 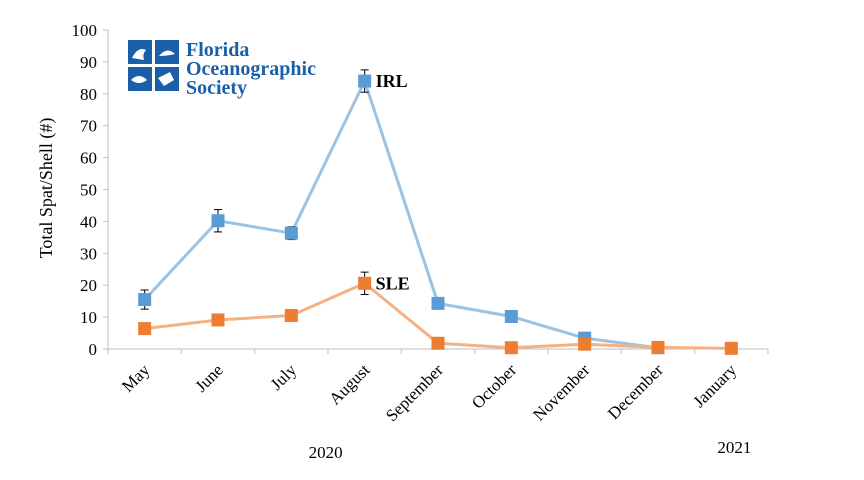 What do you see at coordinates (88, 126) in the screenshot?
I see `y-tick-label: 70` at bounding box center [88, 126].